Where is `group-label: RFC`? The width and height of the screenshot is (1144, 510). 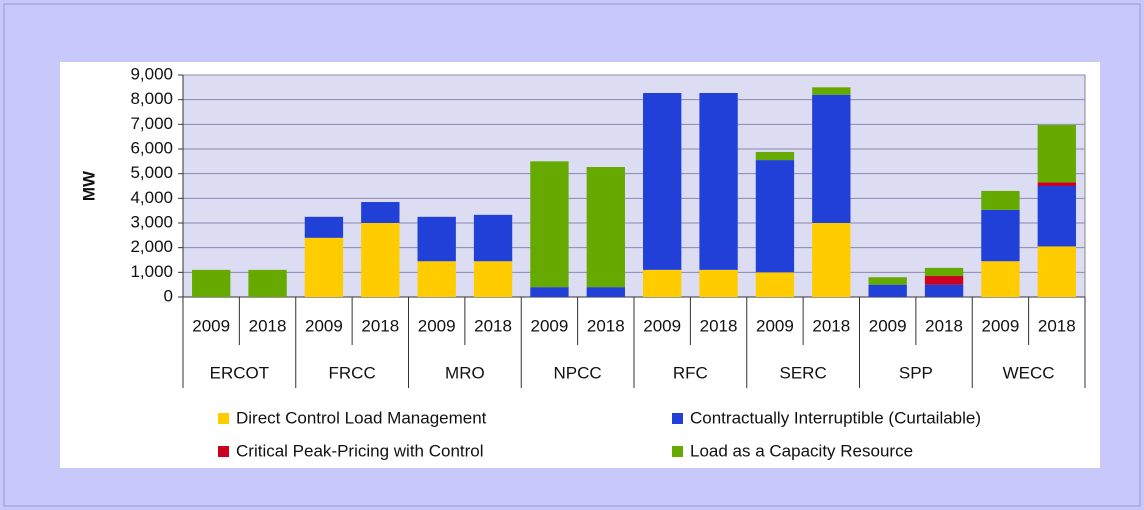 group-label: RFC is located at coordinates (690, 372).